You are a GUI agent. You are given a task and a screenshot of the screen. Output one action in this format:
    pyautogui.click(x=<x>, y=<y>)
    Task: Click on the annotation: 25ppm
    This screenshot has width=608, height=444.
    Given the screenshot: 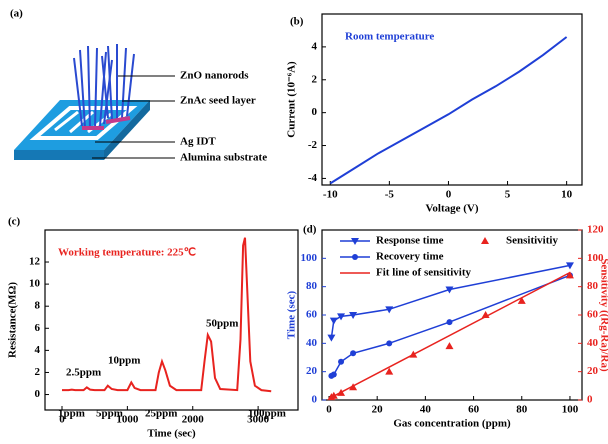 What is the action you would take?
    pyautogui.click(x=161, y=414)
    